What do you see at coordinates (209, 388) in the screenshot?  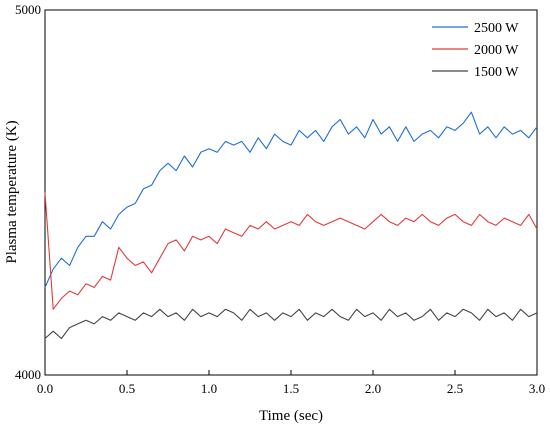 I see `x-tick-label: 1.0` at bounding box center [209, 388].